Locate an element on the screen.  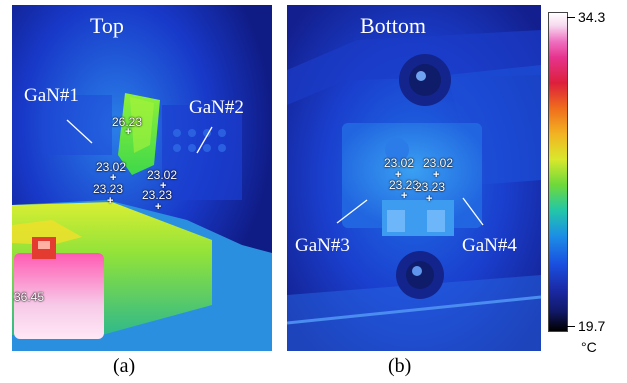
label-gan4: GaN#4 is located at coordinates (489, 245).